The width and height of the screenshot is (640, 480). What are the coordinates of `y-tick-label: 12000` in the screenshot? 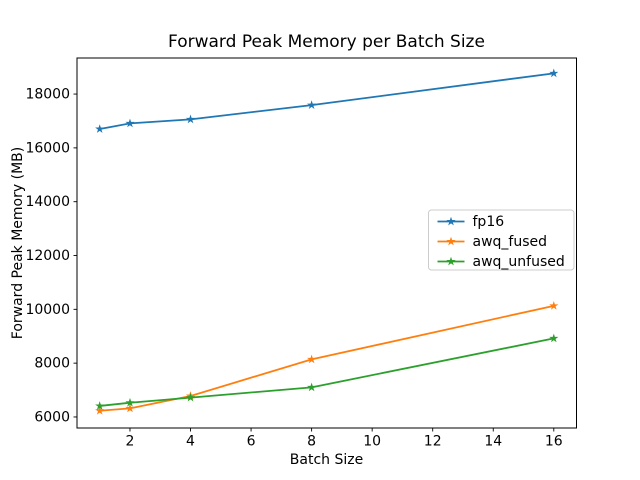 It's located at (47, 256).